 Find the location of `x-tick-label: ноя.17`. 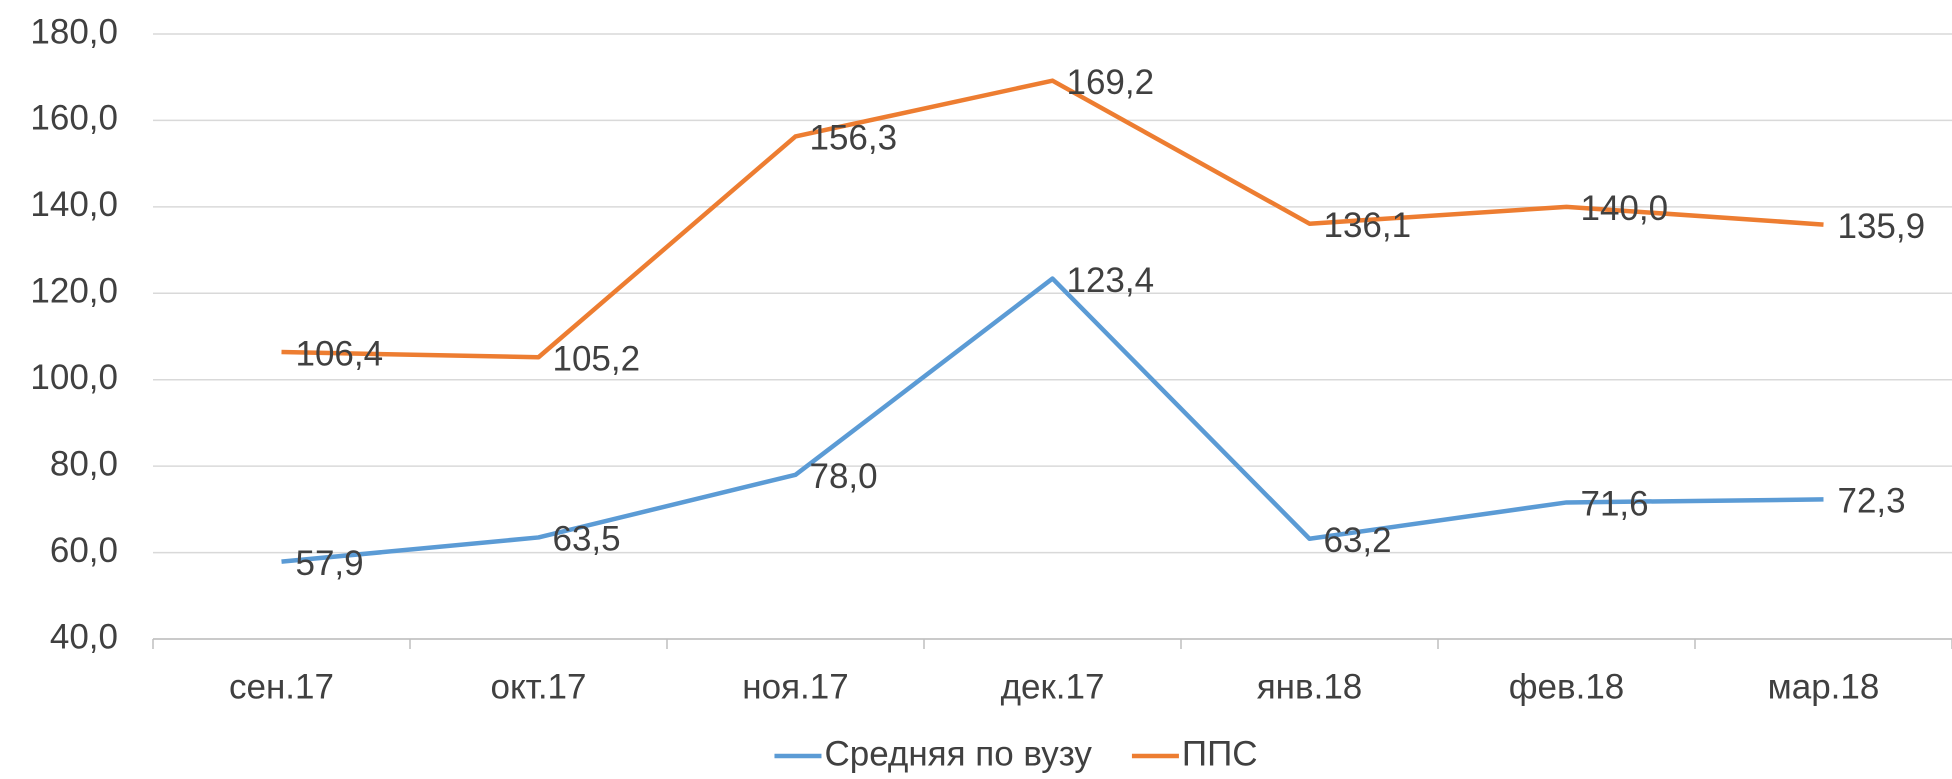

x-tick-label: ноя.17 is located at coordinates (795, 686).